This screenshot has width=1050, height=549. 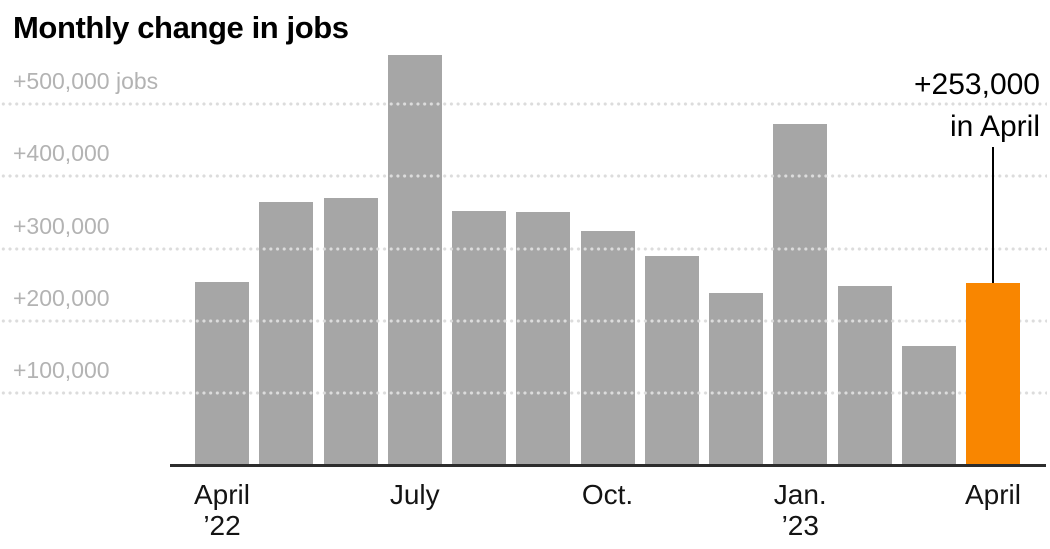 What do you see at coordinates (994, 126) in the screenshot?
I see `annotation-label: in April` at bounding box center [994, 126].